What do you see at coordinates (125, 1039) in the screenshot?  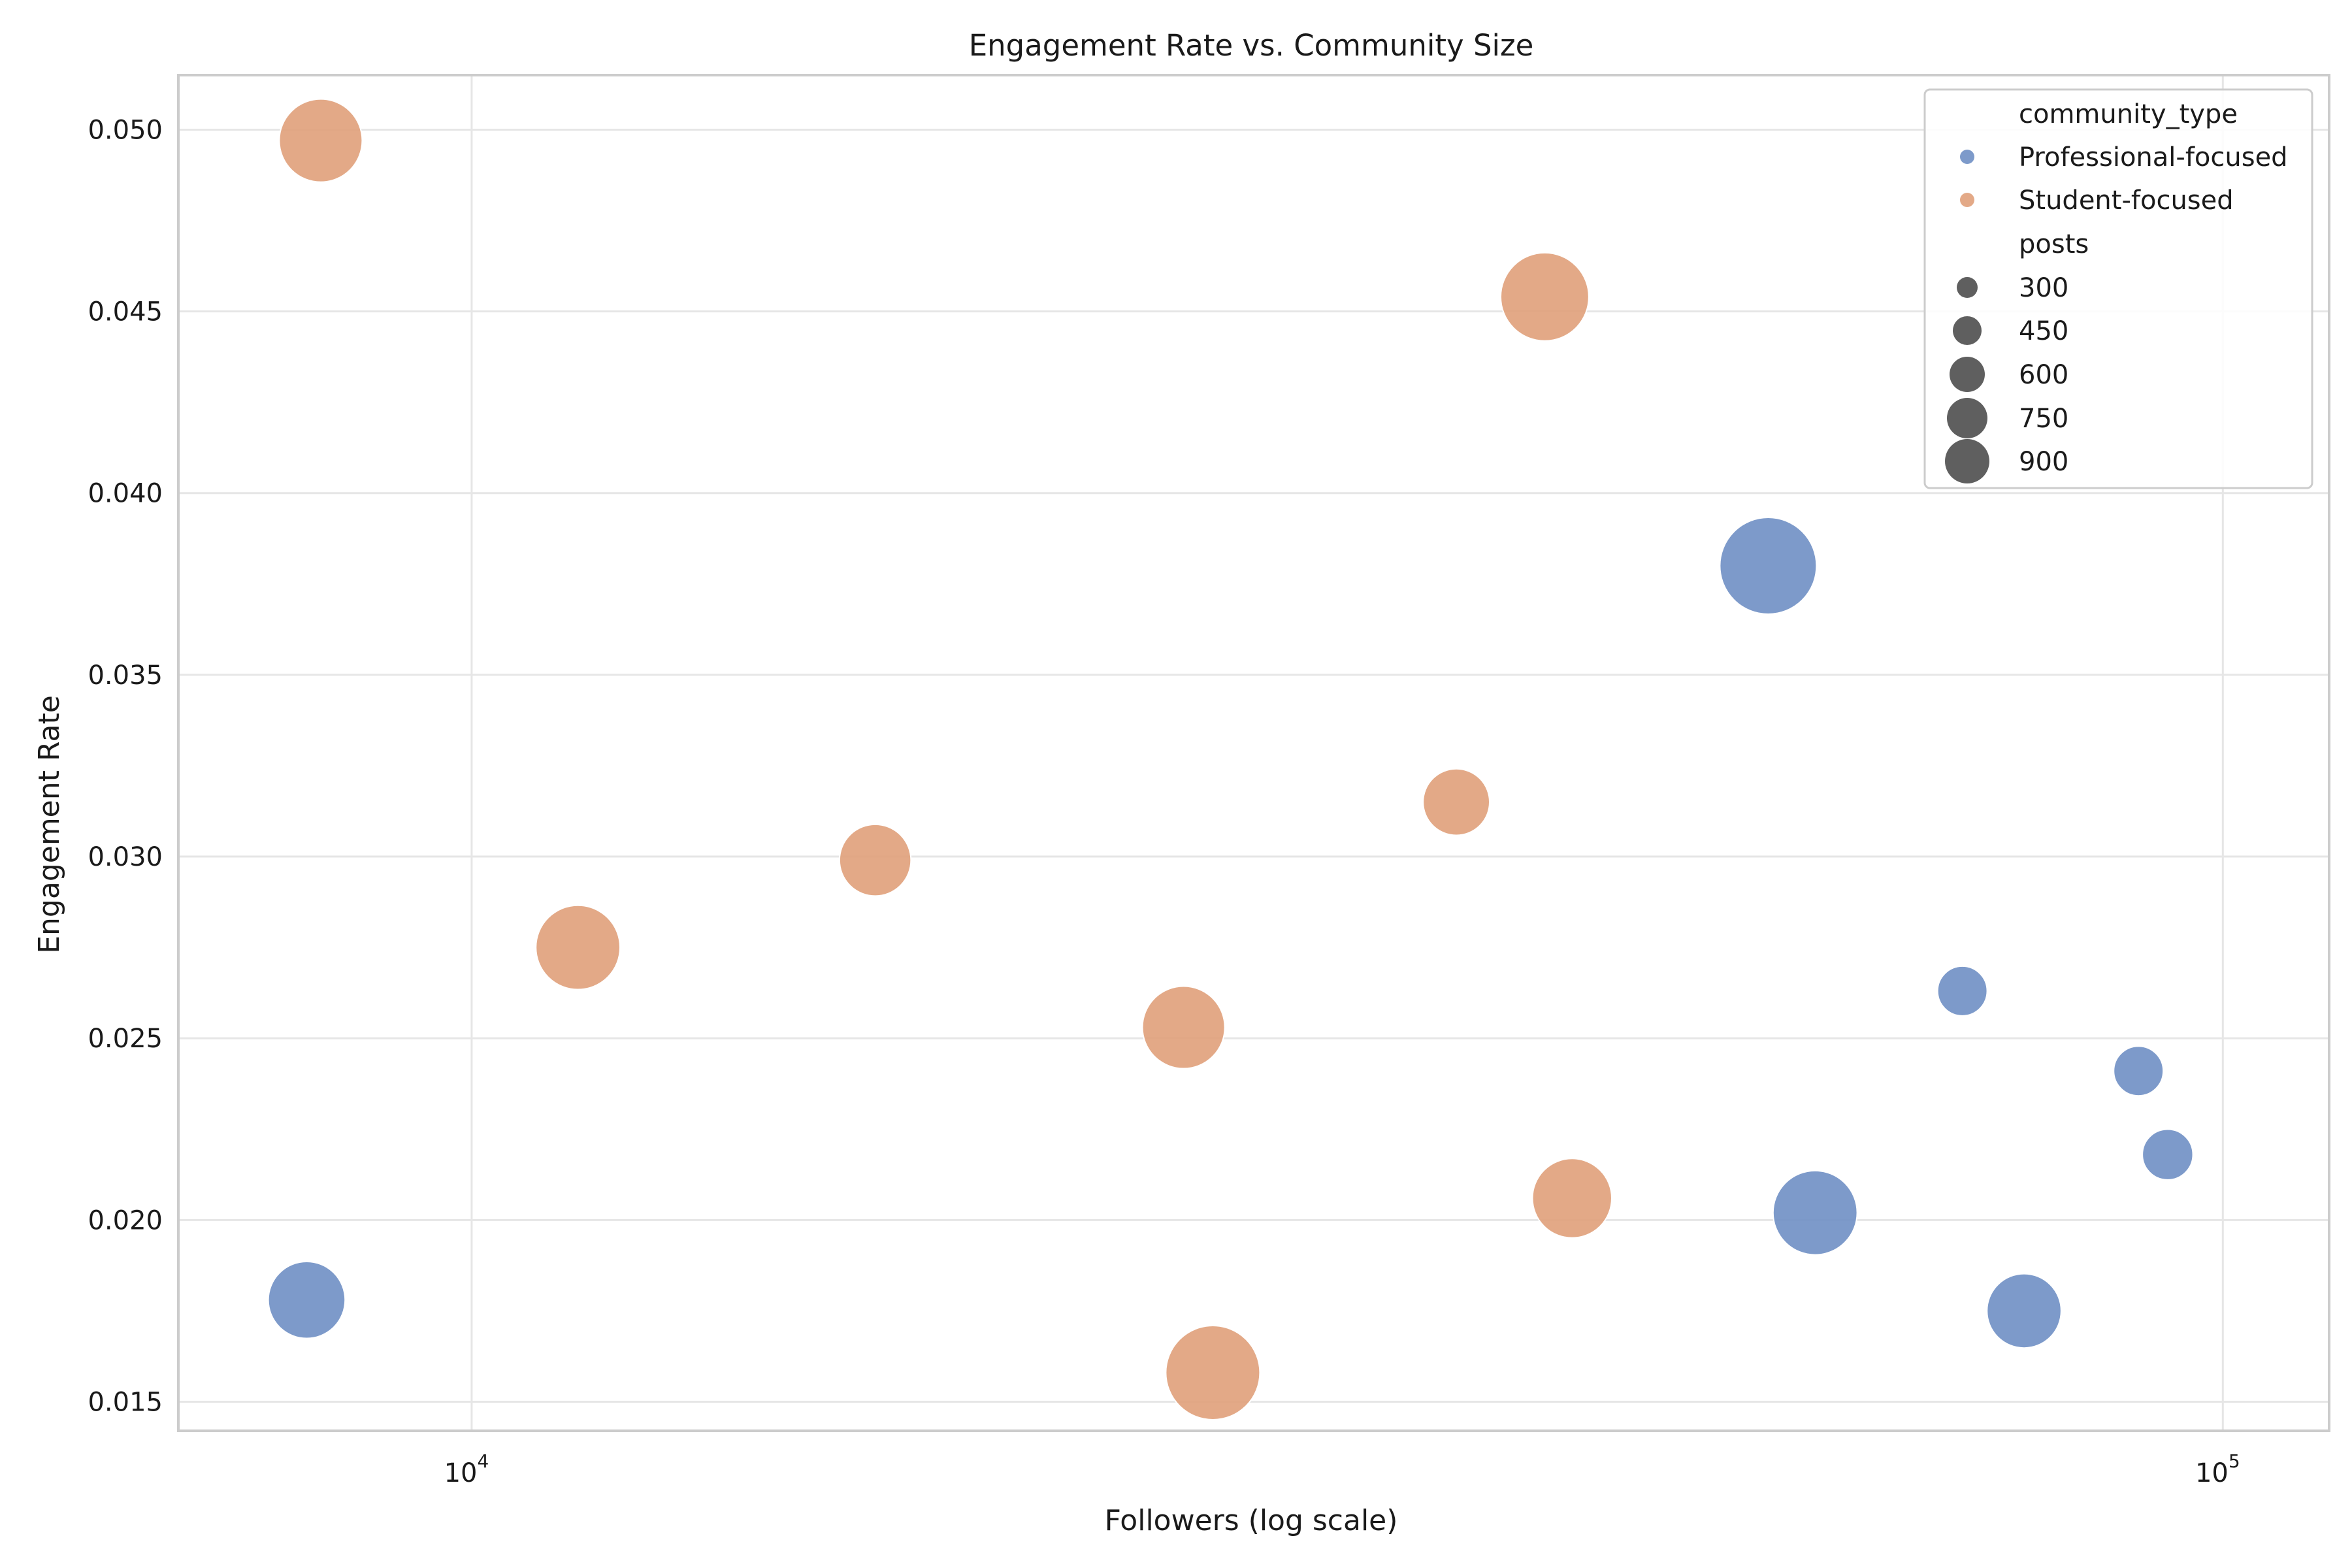 I see `y-tick-label: 0.025` at bounding box center [125, 1039].